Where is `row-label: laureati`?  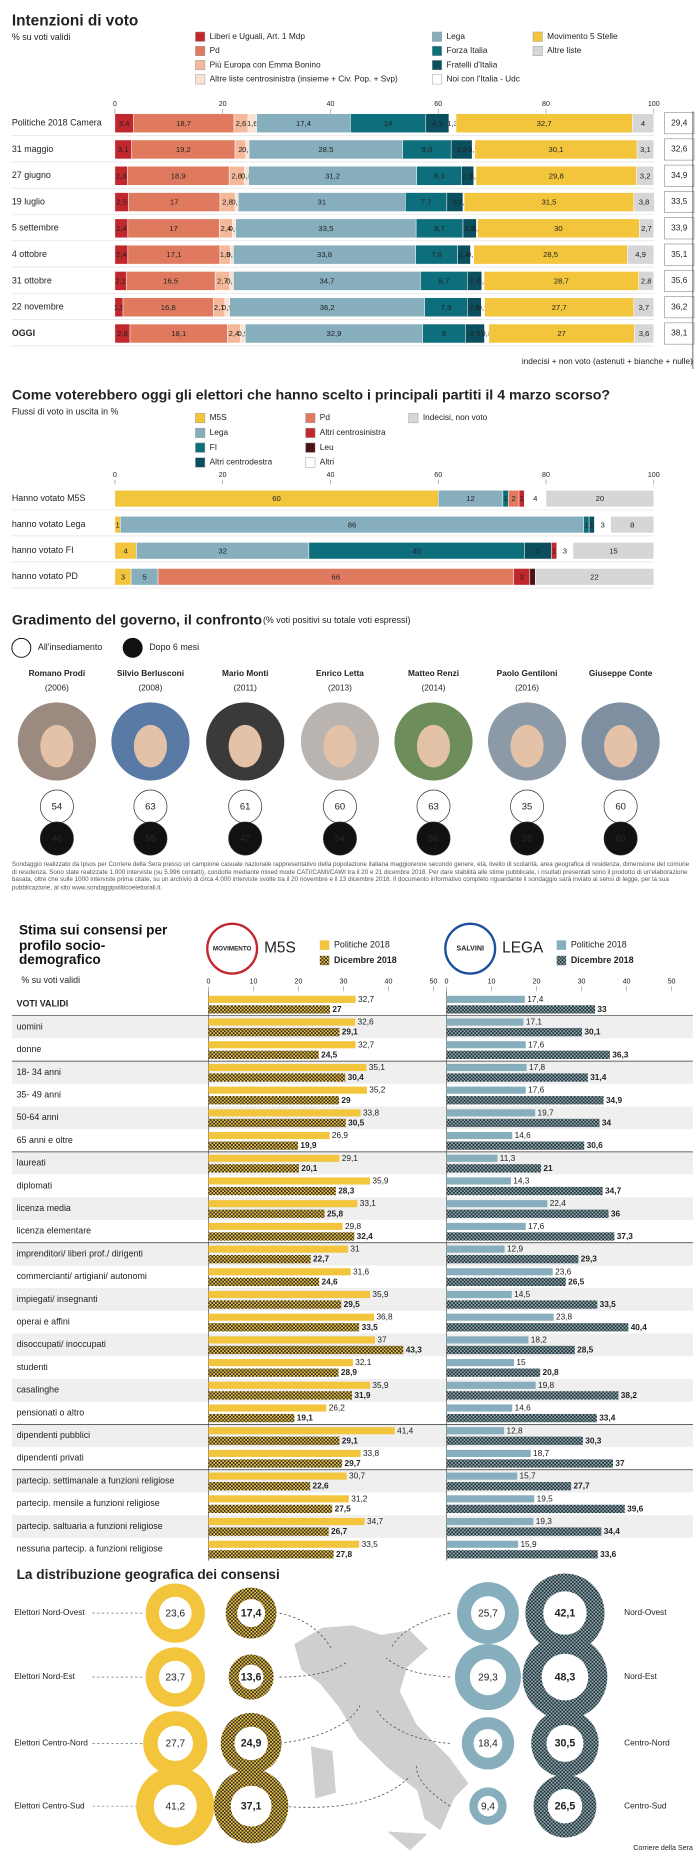 row-label: laureati is located at coordinates (31, 1163).